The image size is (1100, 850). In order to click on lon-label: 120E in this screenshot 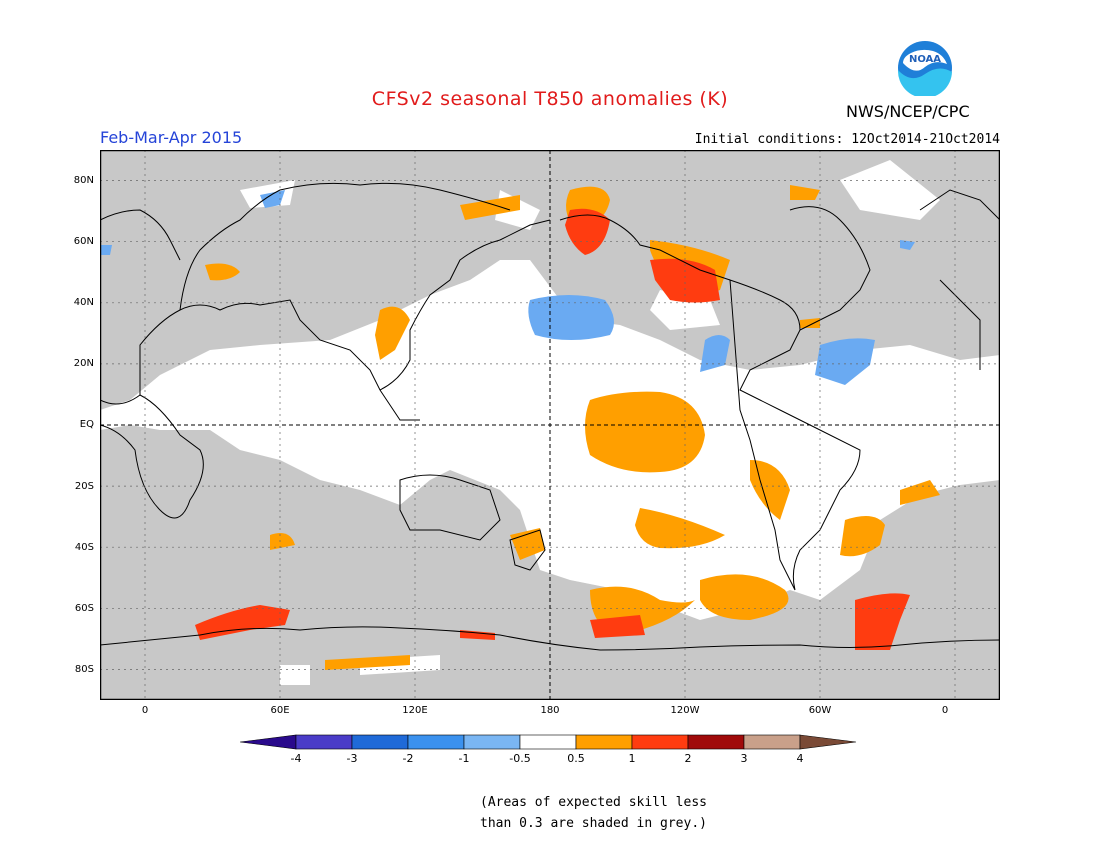, I will do `click(415, 710)`.